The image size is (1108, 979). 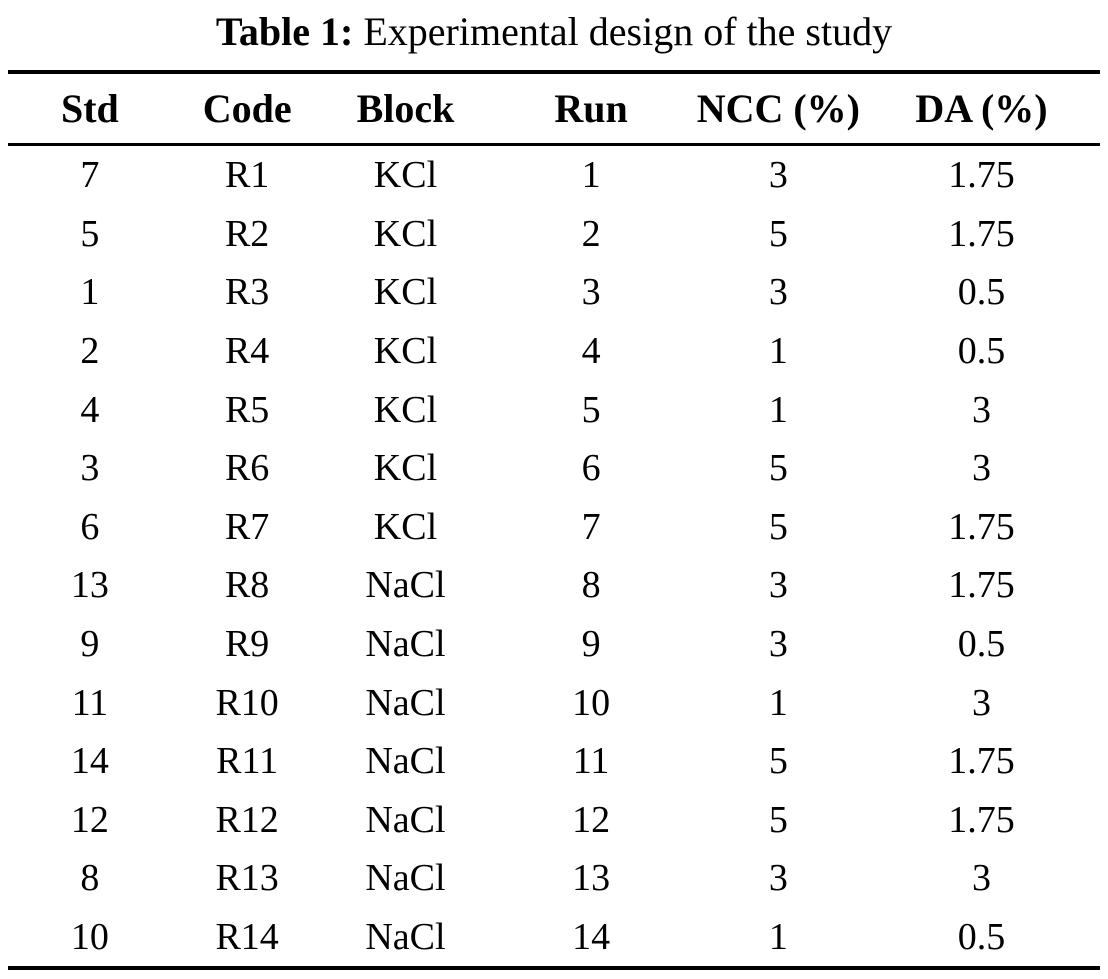 What do you see at coordinates (554, 292) in the screenshot?
I see `table-row: 1 R3 KCl 3 3 0.5` at bounding box center [554, 292].